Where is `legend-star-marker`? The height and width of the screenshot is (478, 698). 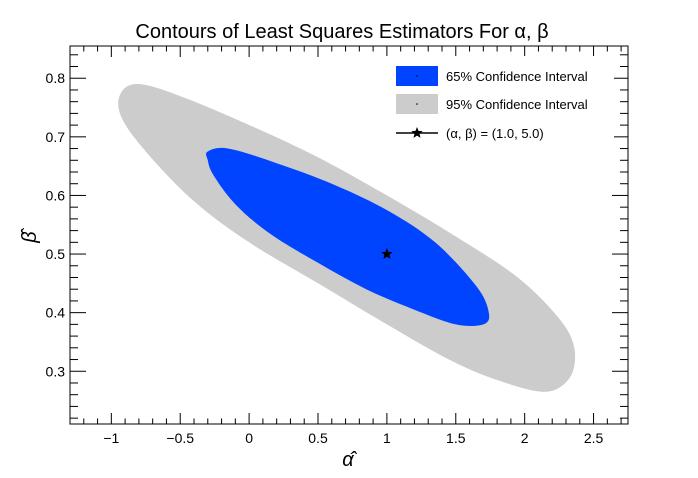
legend-star-marker is located at coordinates (417, 132).